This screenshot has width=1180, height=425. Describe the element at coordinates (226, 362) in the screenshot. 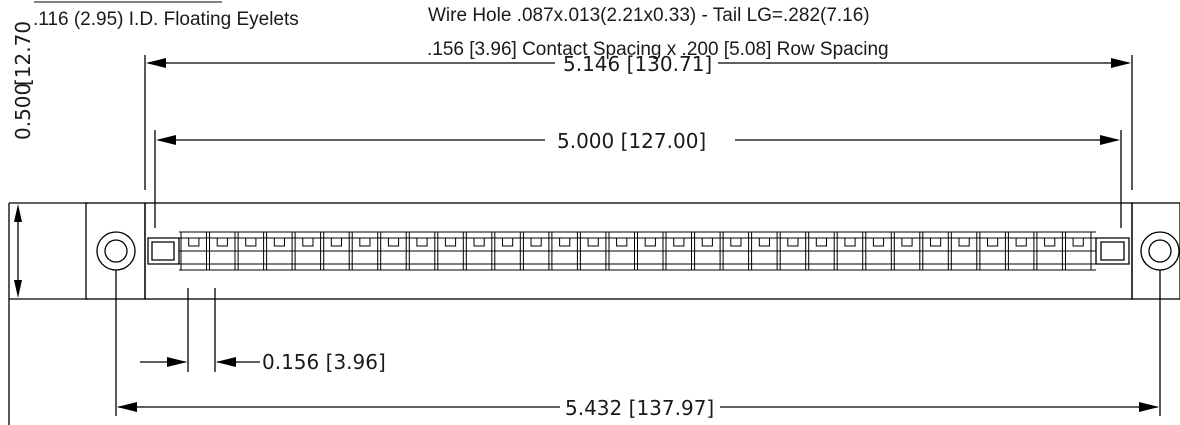

I see `pitch-arrow-right` at that location.